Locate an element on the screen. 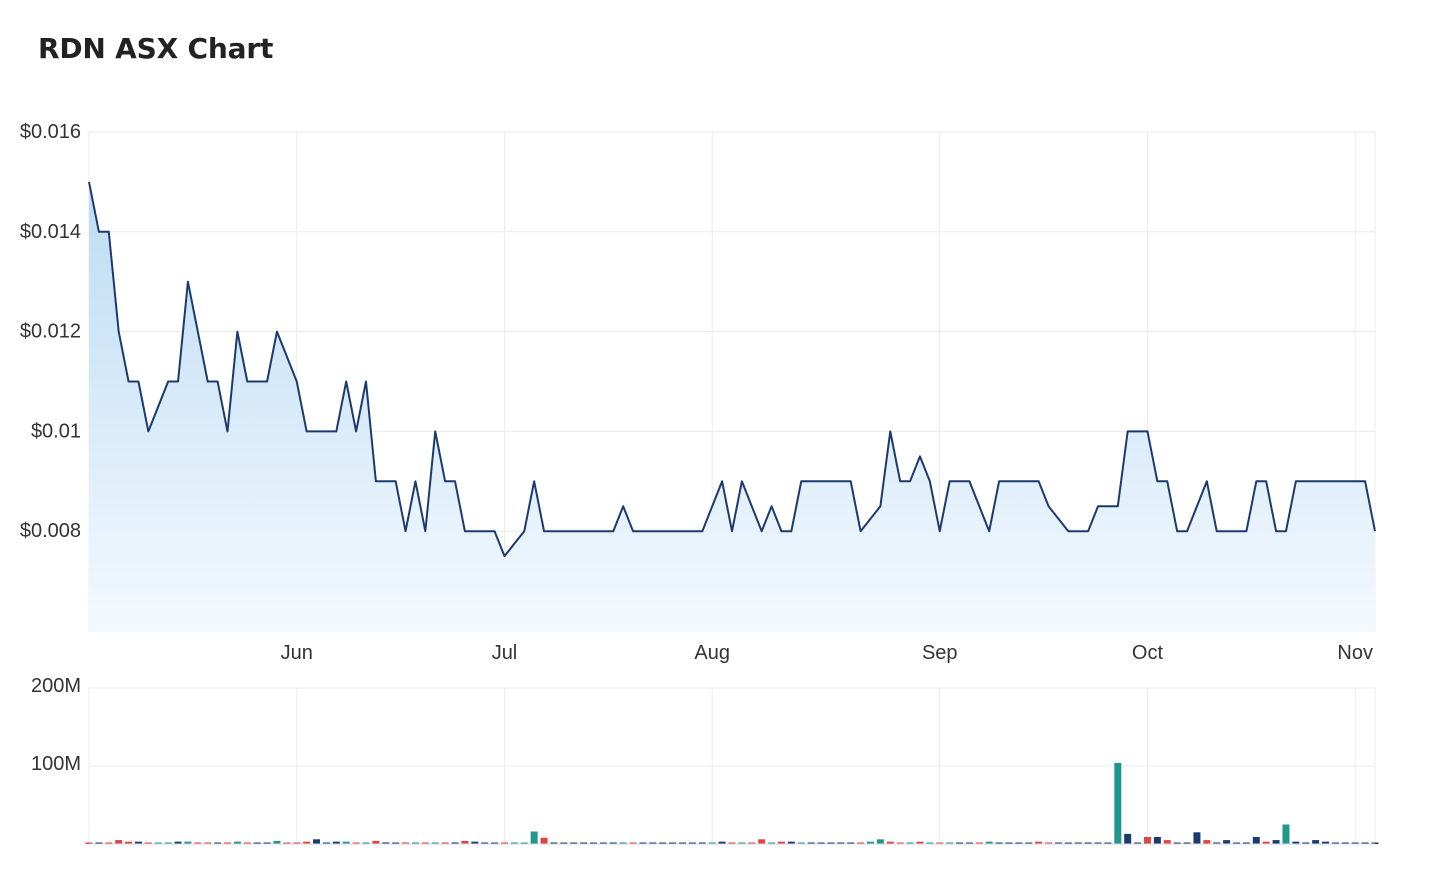 The width and height of the screenshot is (1448, 892). price-axis-labels: $0.016 $0.014 $0.012 $0.01 $0.008 is located at coordinates (50, 331).